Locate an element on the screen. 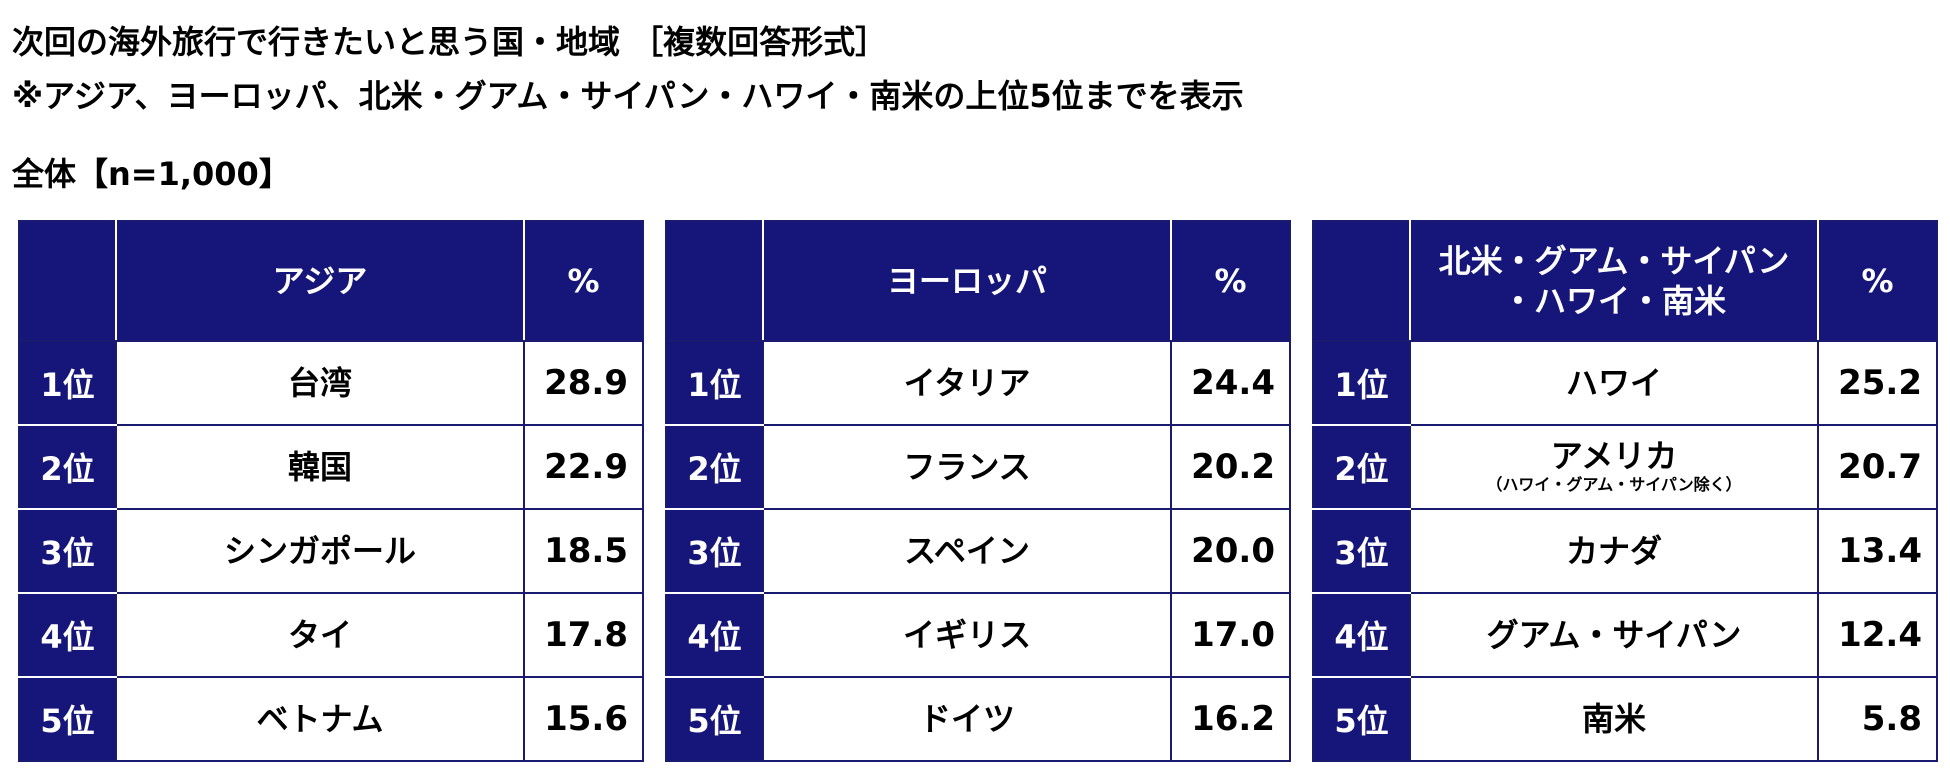 The image size is (1950, 780). region-header-line1: 北米・グアム・サイパン is located at coordinates (1614, 261).